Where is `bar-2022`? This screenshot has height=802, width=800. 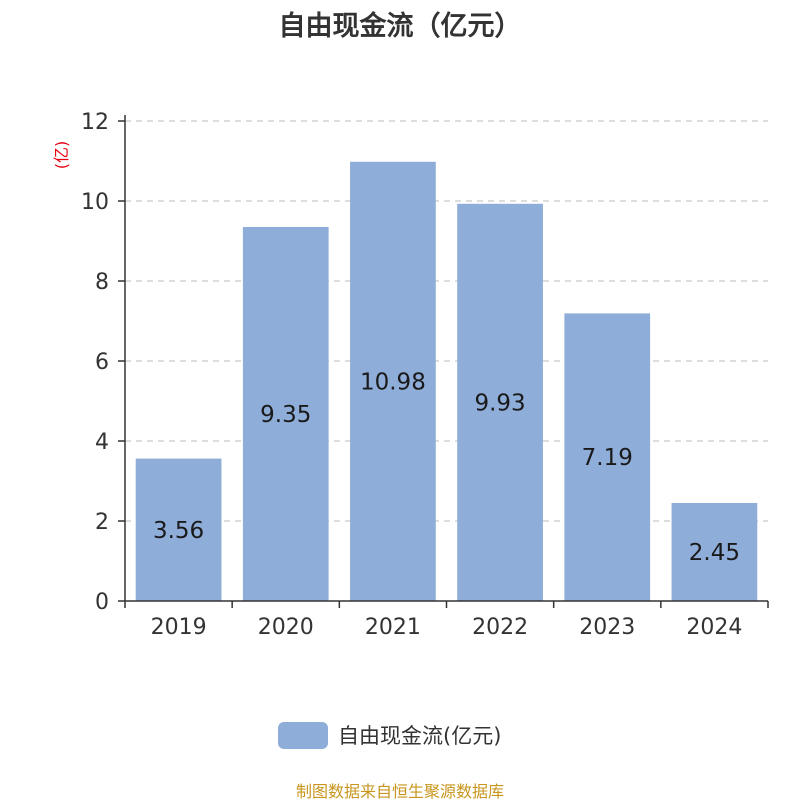 bar-2022 is located at coordinates (500, 402).